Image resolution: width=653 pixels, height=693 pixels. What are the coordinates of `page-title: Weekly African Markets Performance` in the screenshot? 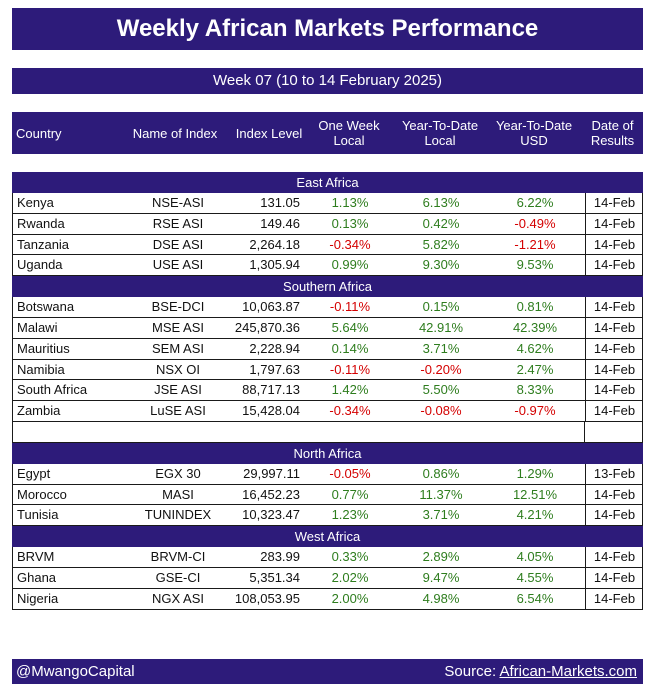 It's located at (327, 29).